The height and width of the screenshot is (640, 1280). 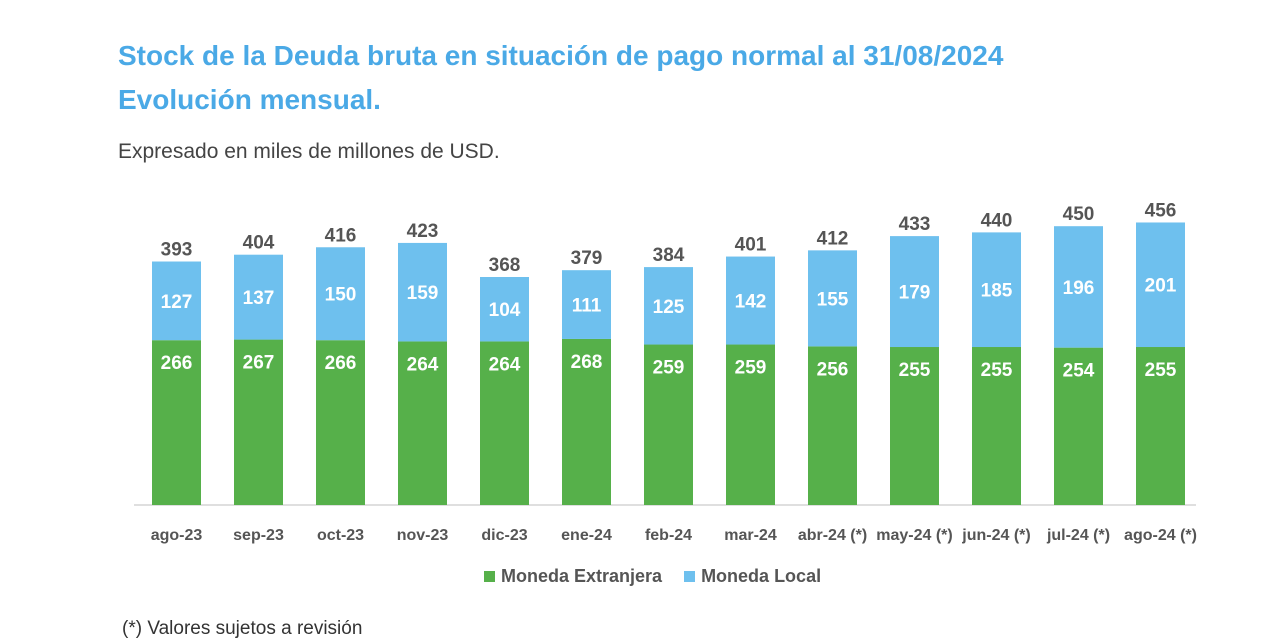 What do you see at coordinates (423, 535) in the screenshot?
I see `x-tick-label: nov-23` at bounding box center [423, 535].